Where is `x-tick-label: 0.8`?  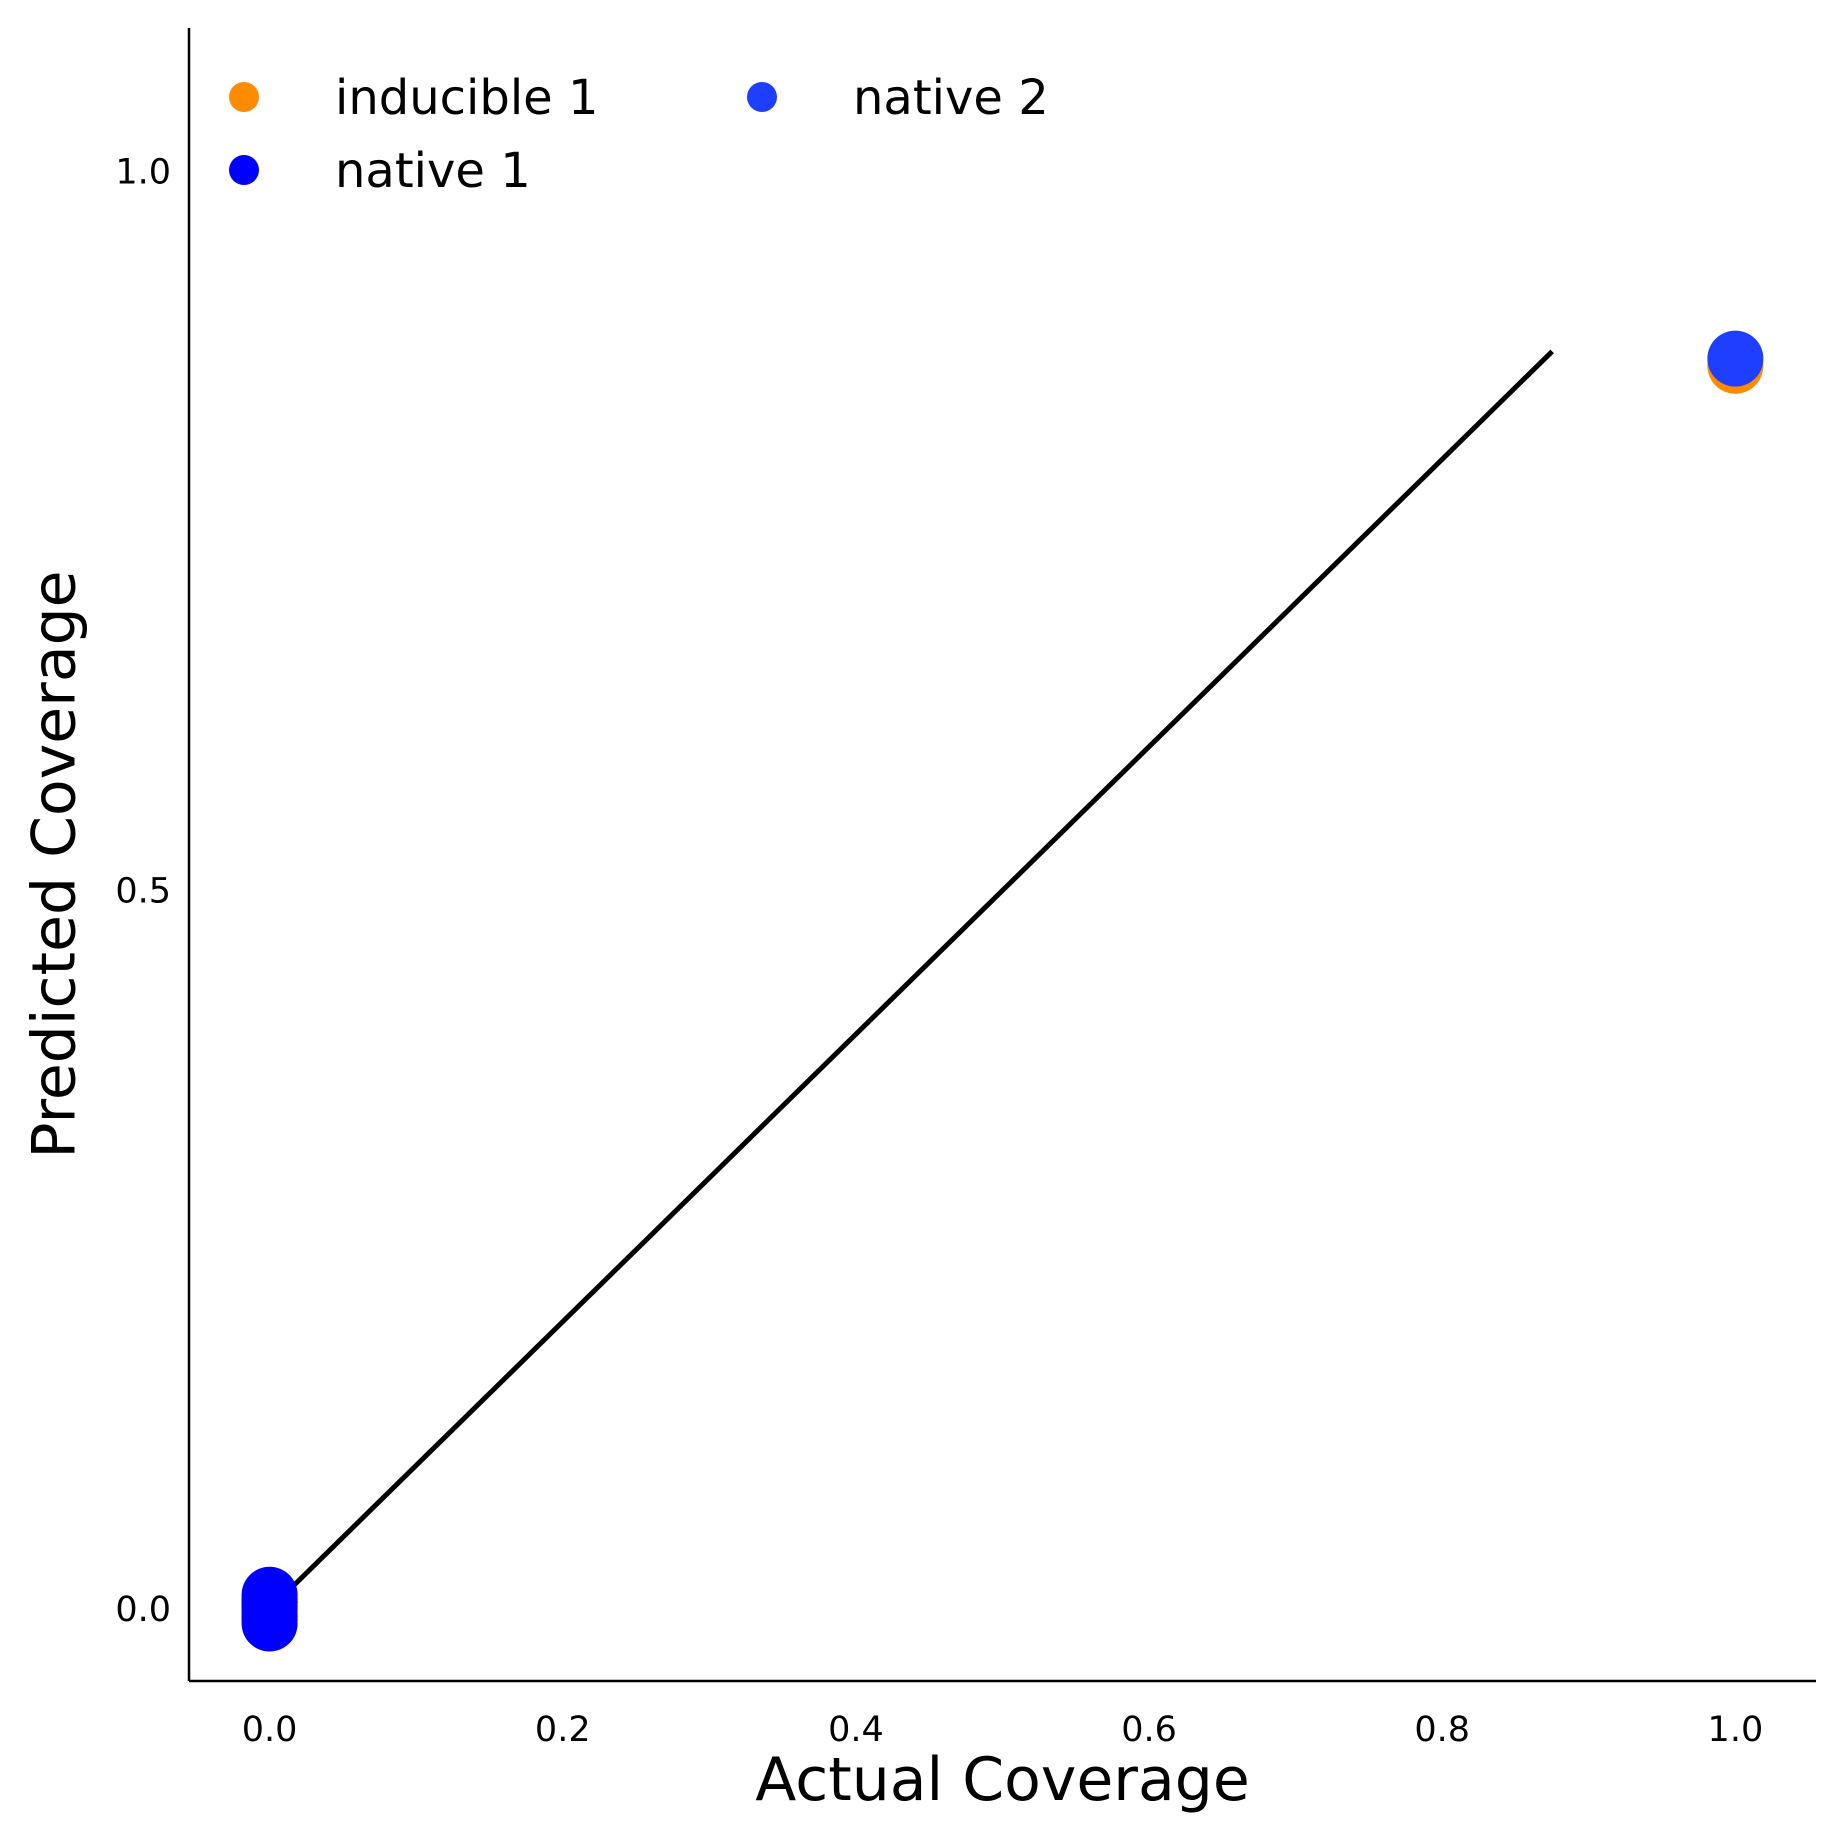 x-tick-label: 0.8 is located at coordinates (1442, 1730).